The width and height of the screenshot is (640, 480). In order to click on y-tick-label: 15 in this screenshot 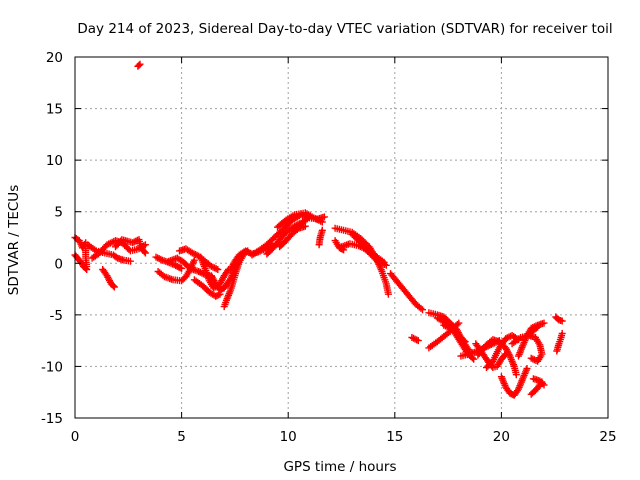, I will do `click(54, 110)`.